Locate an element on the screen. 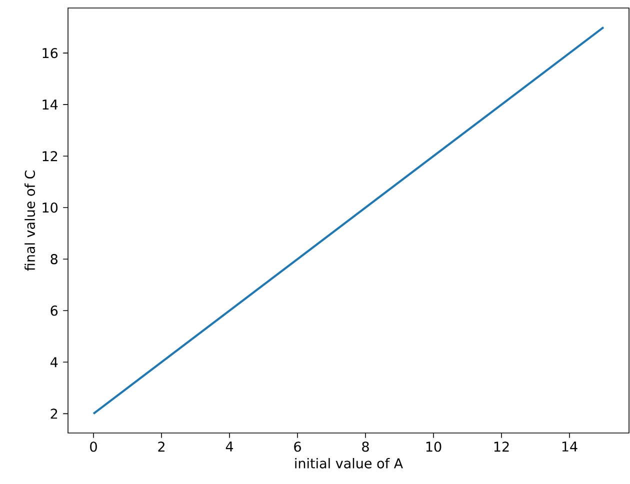 This screenshot has height=484, width=630. y-tick-label: 4 is located at coordinates (54, 362).